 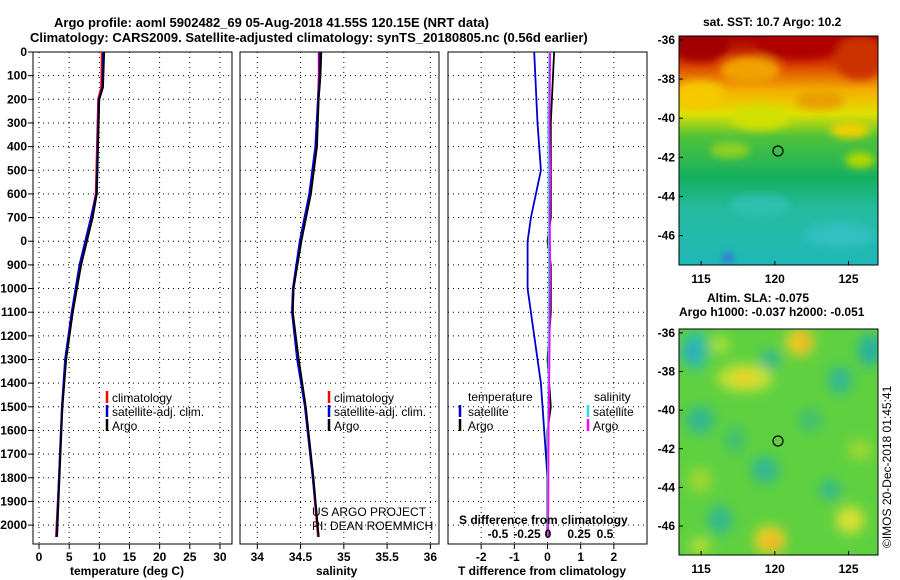 I want to click on legend-temp-satellite-label: satellite, so click(x=488, y=412).